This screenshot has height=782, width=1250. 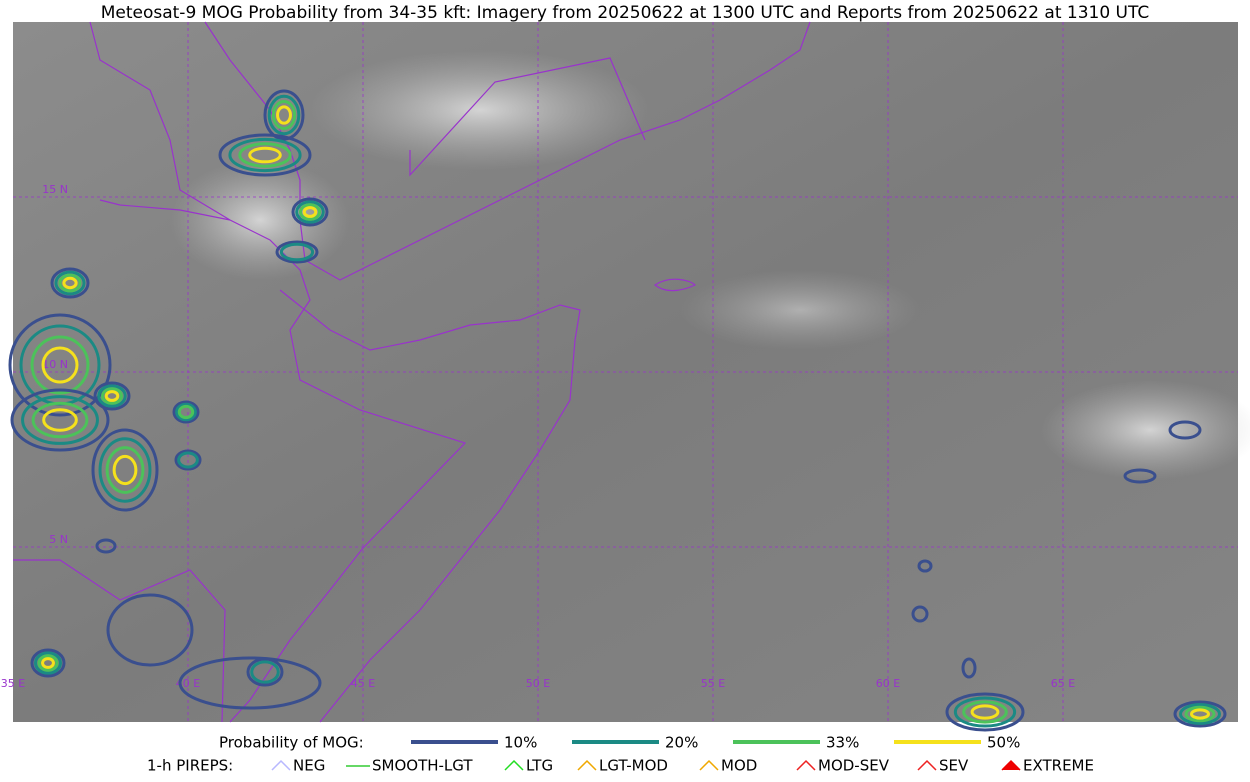 What do you see at coordinates (1058, 766) in the screenshot?
I see `legend-label: EXTREME` at bounding box center [1058, 766].